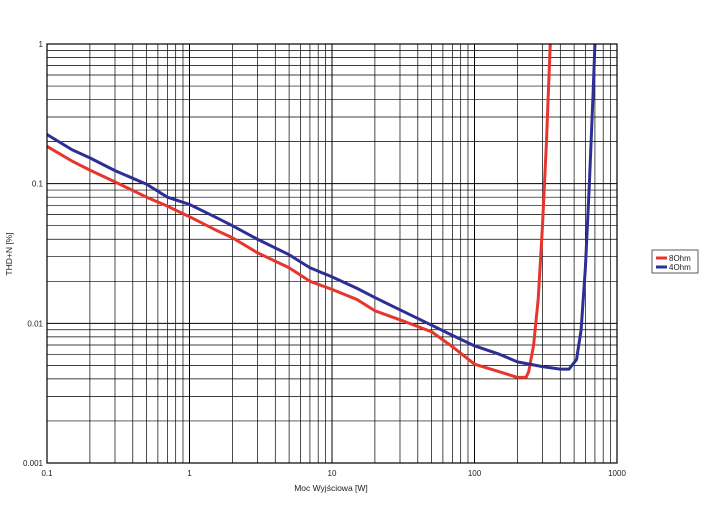 The width and height of the screenshot is (705, 532). I want to click on x-axis-label: Moc Wyjściowa [W], so click(331, 488).